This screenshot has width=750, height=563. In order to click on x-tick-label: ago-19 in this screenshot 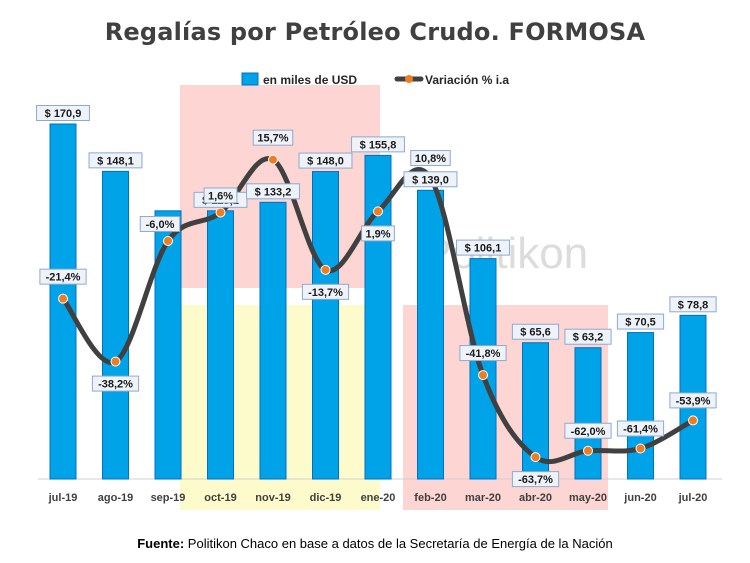, I will do `click(115, 498)`.